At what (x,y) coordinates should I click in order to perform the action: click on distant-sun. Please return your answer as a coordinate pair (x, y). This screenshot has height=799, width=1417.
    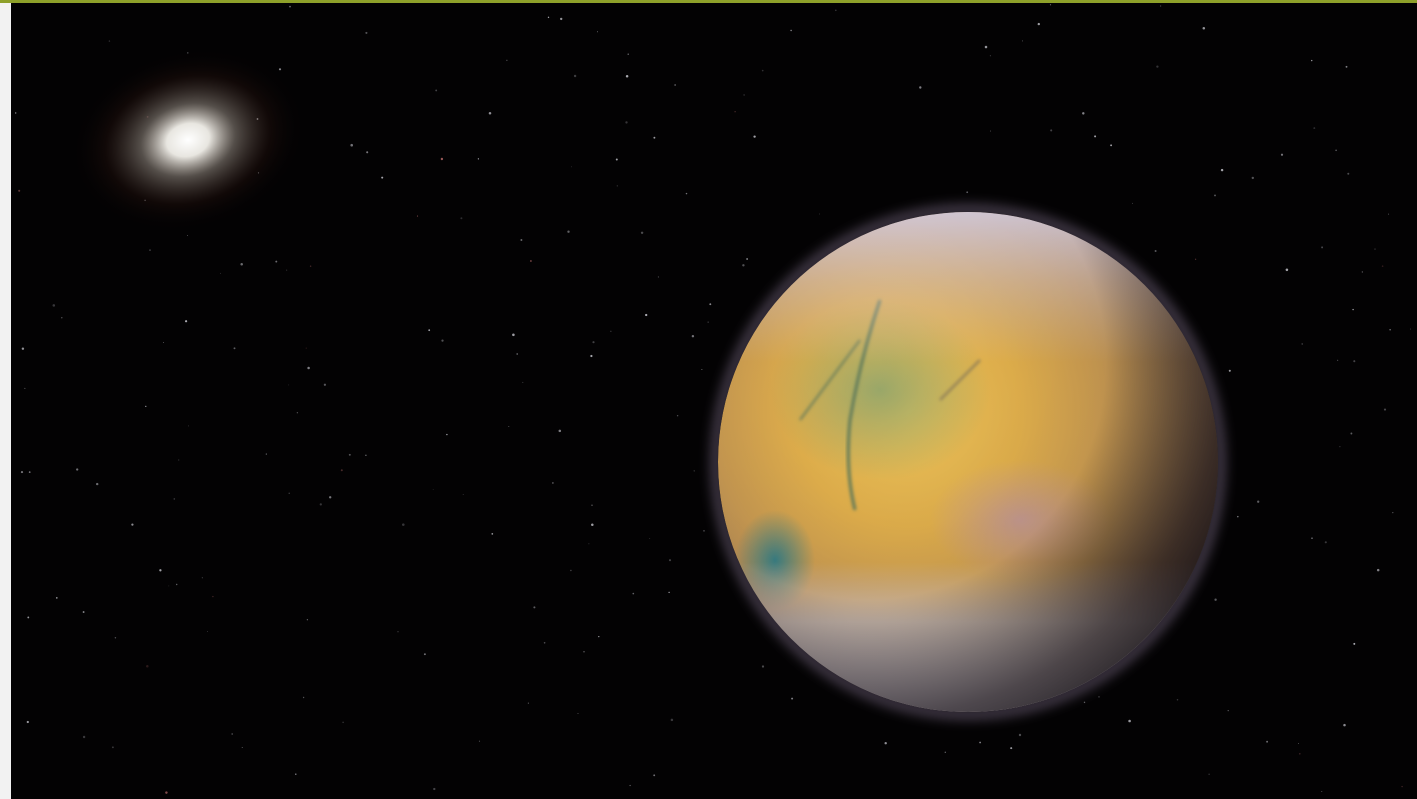
    Looking at the image, I should click on (188, 140).